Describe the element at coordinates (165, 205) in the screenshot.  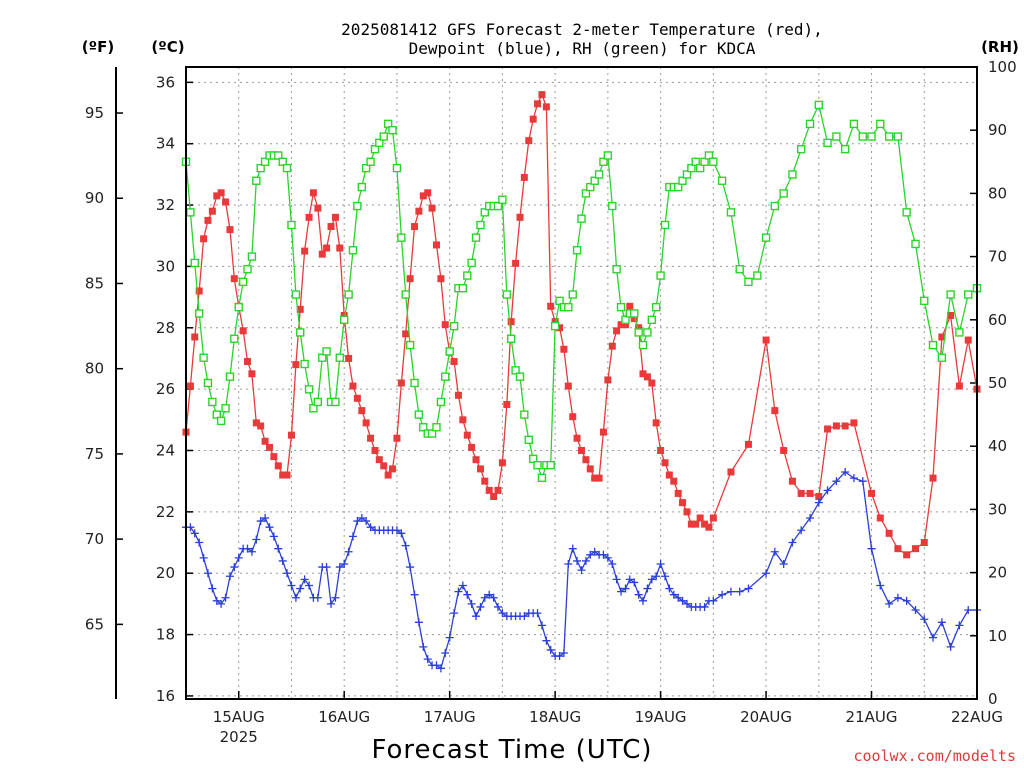
I see `celsius-tick-label: 32` at that location.